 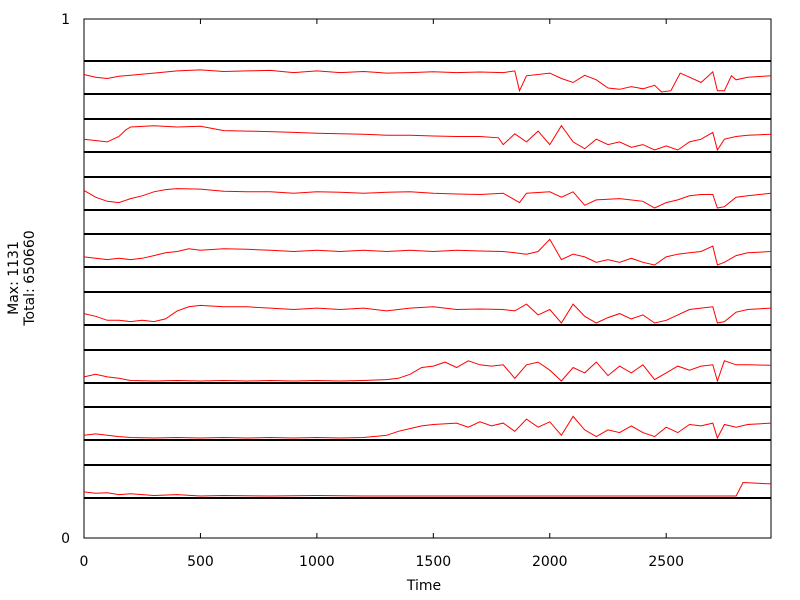 I want to click on x-tick-label-2500: 2500, so click(x=666, y=562).